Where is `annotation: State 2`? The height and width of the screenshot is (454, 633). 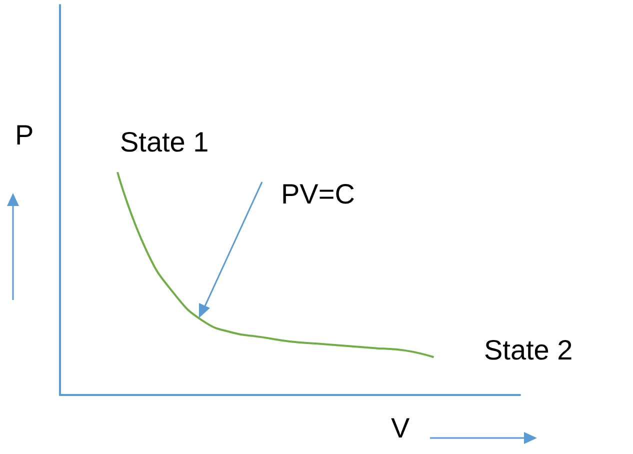 annotation: State 2 is located at coordinates (528, 350).